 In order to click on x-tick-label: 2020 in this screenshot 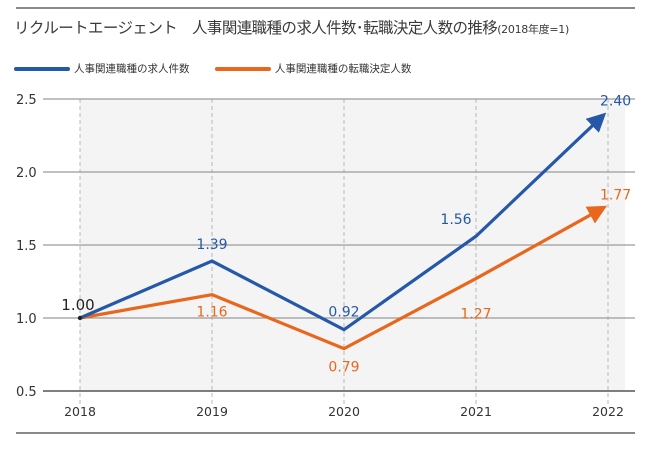, I will do `click(344, 411)`.